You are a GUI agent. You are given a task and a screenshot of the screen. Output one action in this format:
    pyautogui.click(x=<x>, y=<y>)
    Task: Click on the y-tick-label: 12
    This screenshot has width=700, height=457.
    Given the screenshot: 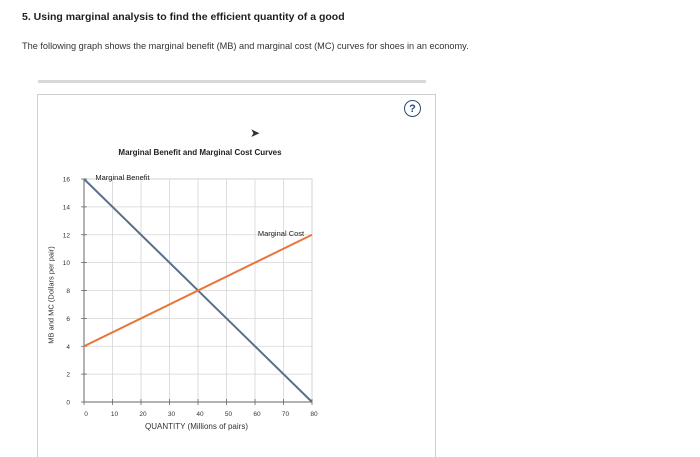 What is the action you would take?
    pyautogui.click(x=67, y=235)
    